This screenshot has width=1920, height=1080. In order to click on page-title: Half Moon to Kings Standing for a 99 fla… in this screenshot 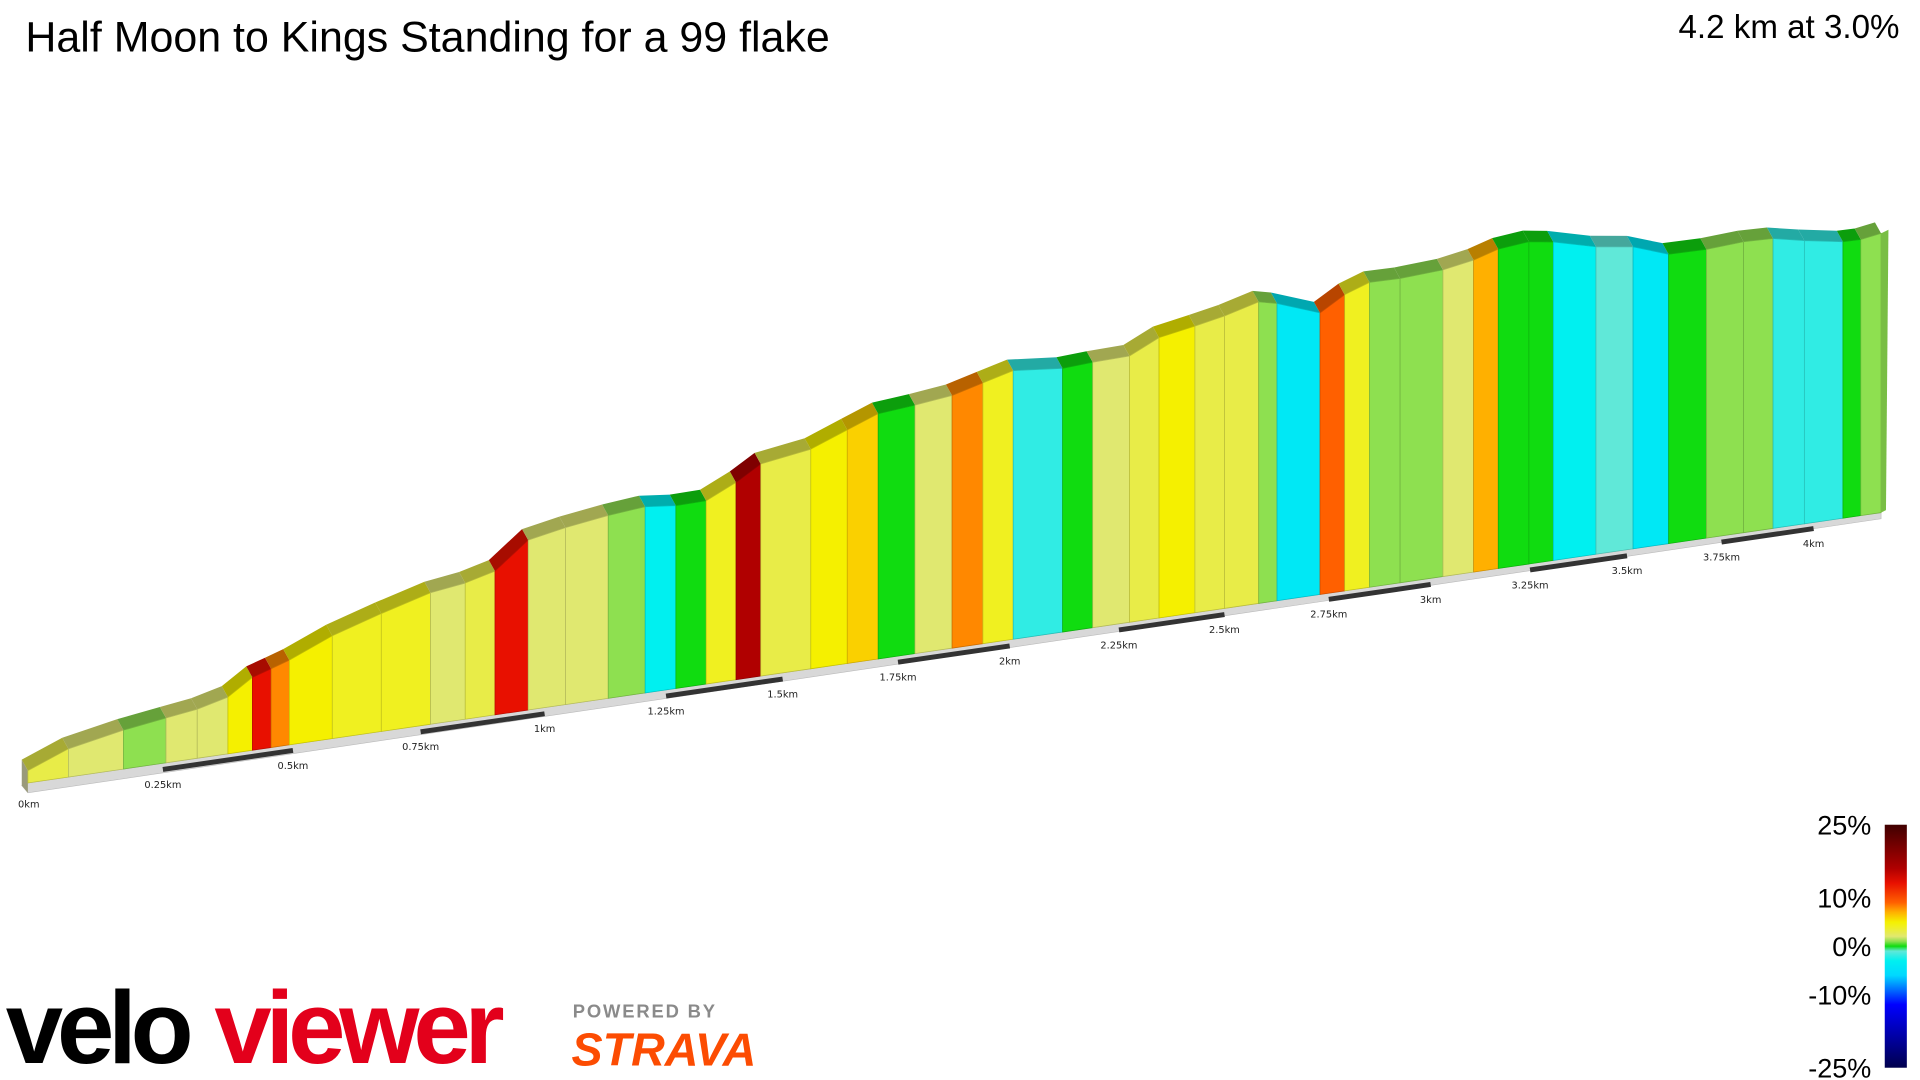, I will do `click(427, 38)`.